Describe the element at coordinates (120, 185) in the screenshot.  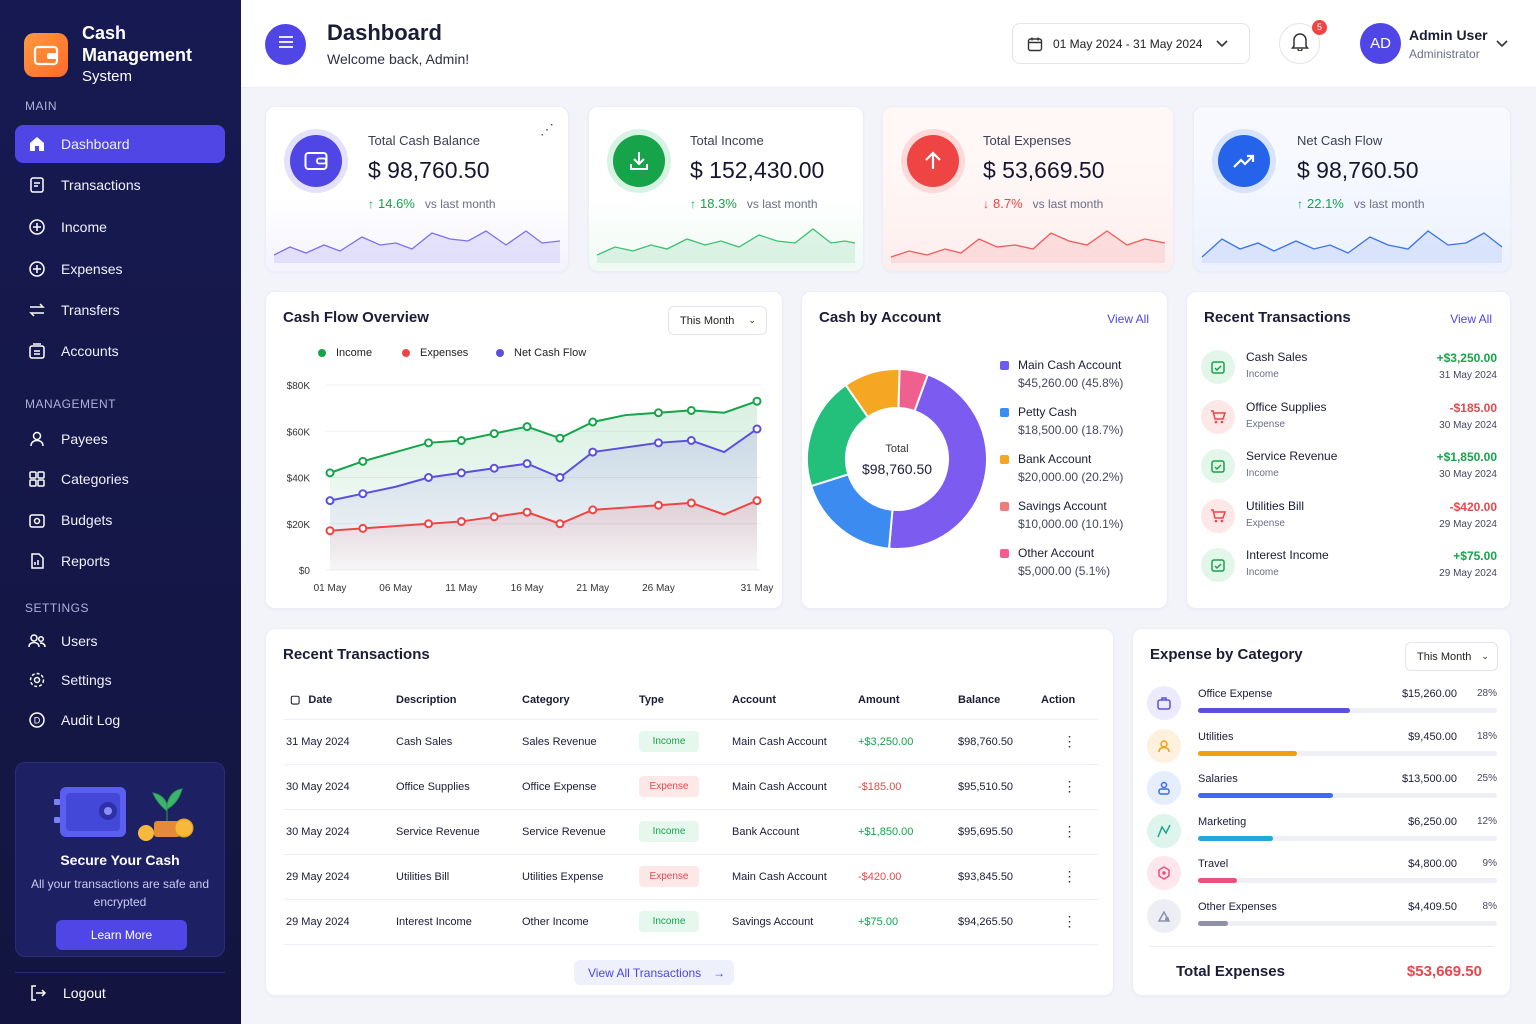
I see `sidebar-item-transactions: Transactions` at that location.